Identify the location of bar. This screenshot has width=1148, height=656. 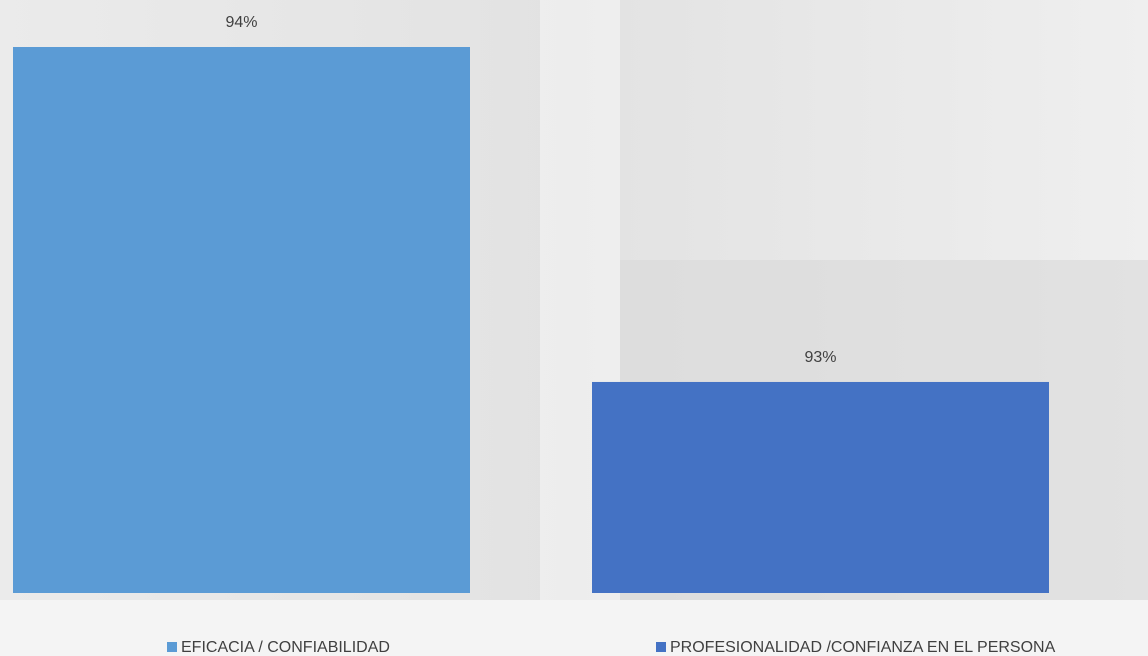
(820, 487).